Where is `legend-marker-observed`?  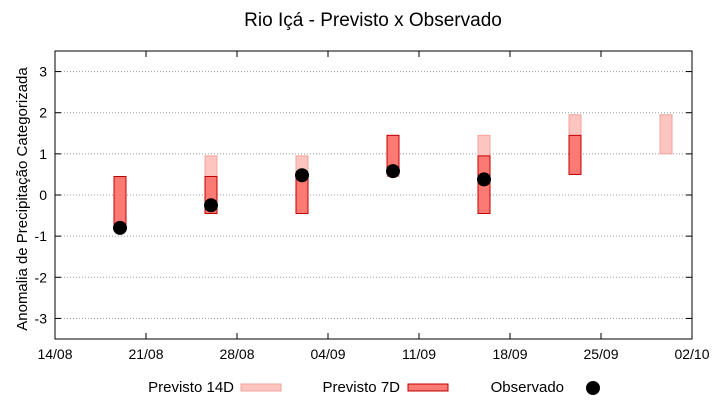
legend-marker-observed is located at coordinates (593, 388).